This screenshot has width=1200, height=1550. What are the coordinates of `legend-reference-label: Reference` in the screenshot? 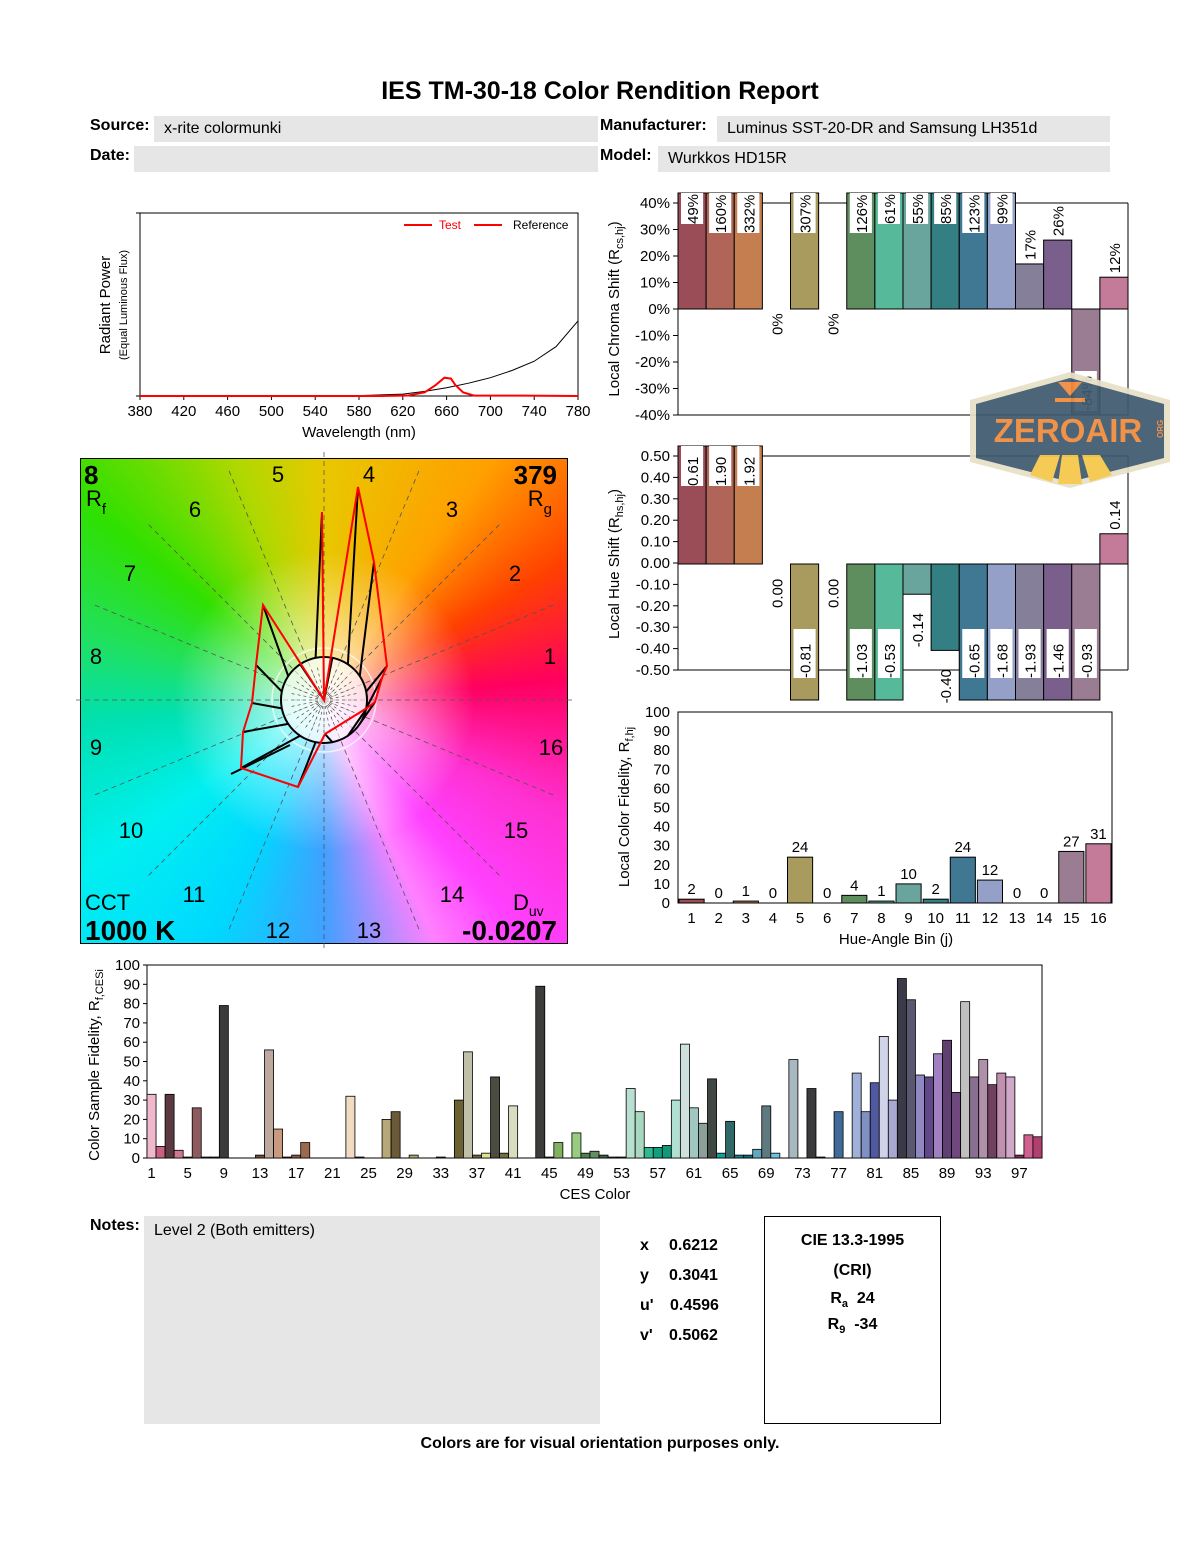 It's located at (541, 225).